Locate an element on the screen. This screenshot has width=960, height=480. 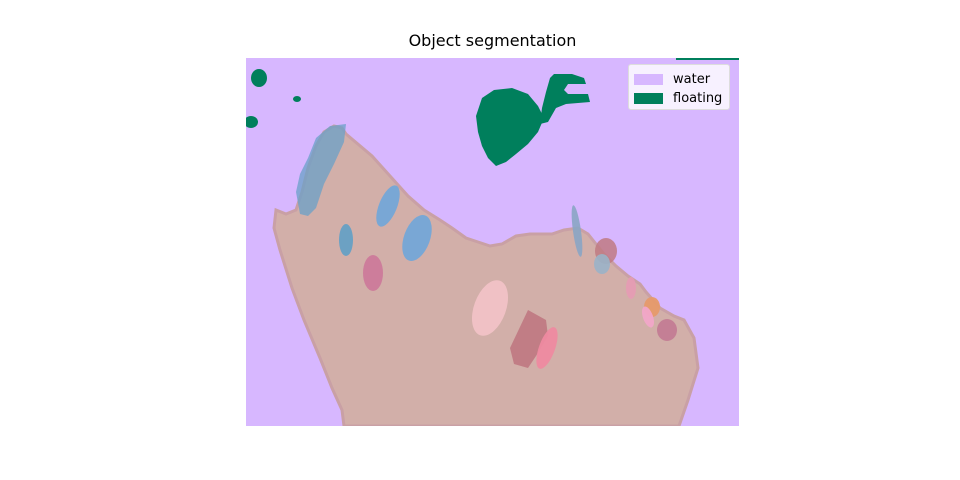
segment-gray-blue is located at coordinates (602, 264).